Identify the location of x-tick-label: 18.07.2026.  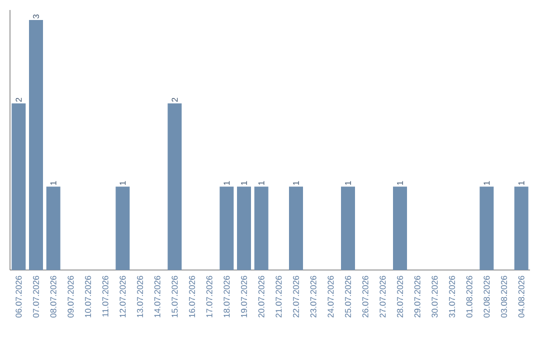
(227, 297).